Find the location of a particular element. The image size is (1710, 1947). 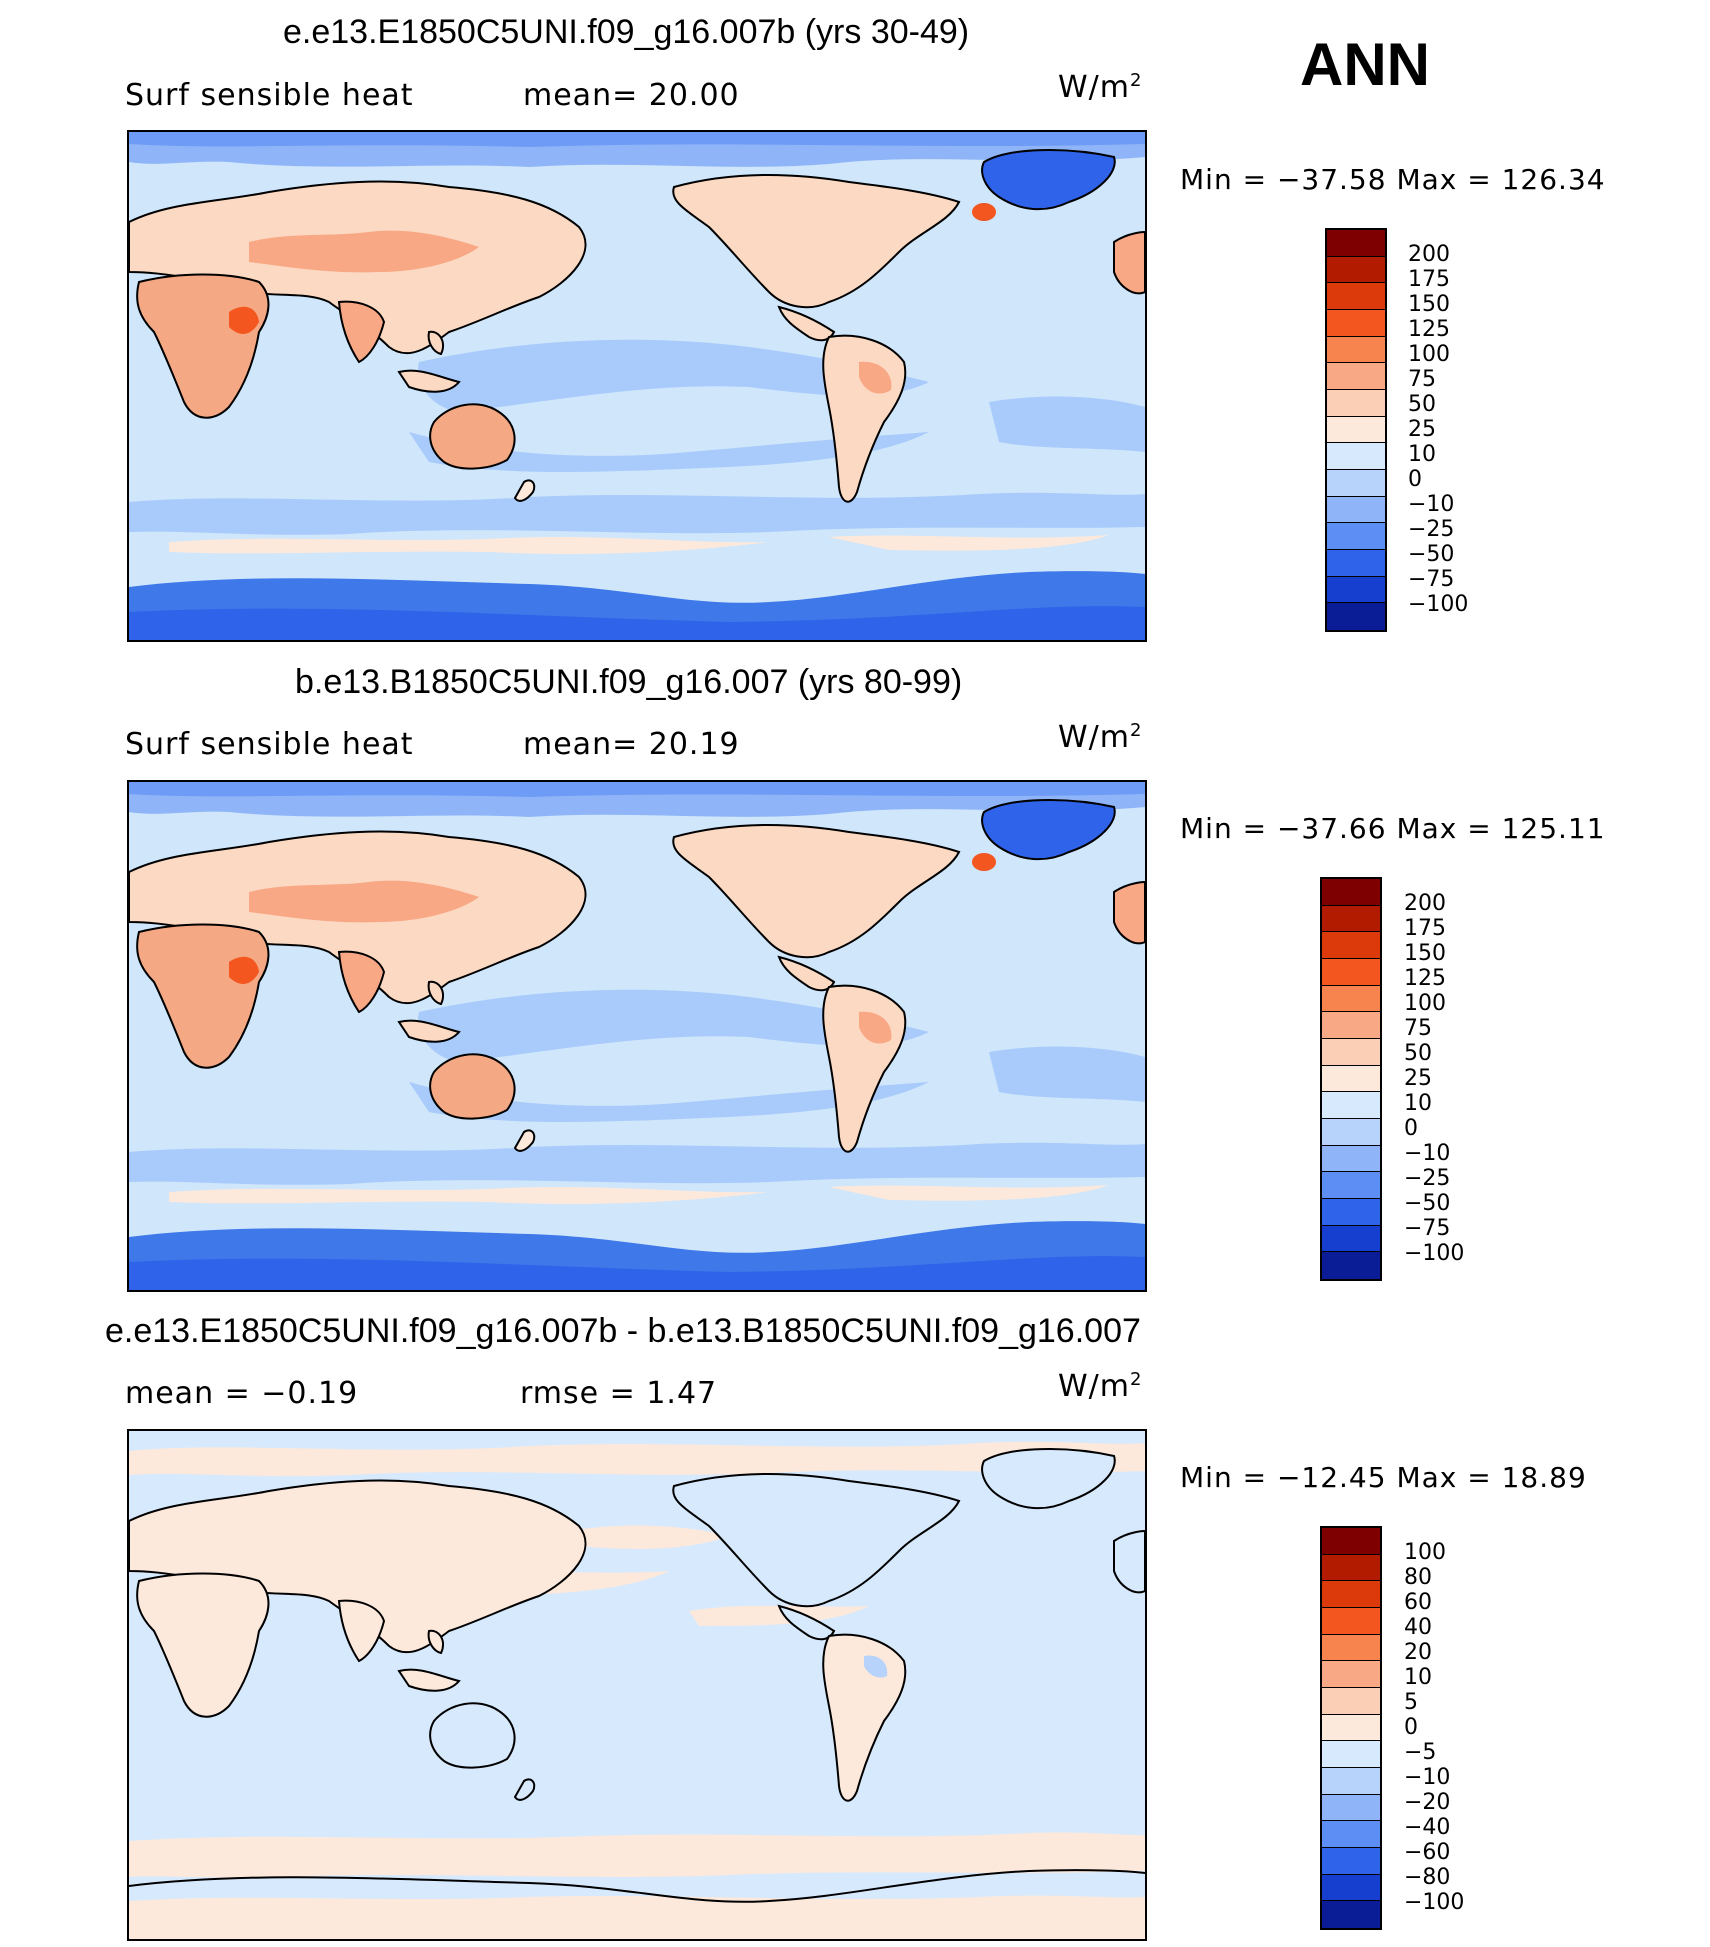

colorbar-label: −40 is located at coordinates (1427, 1827).